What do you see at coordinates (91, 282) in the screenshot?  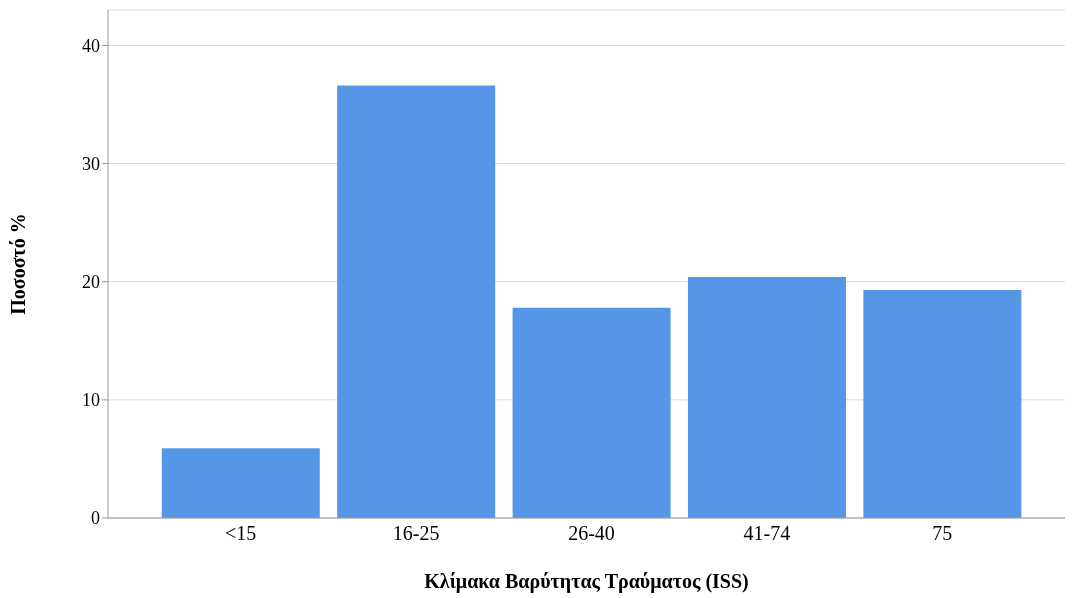 I see `y-tick-label: 20` at bounding box center [91, 282].